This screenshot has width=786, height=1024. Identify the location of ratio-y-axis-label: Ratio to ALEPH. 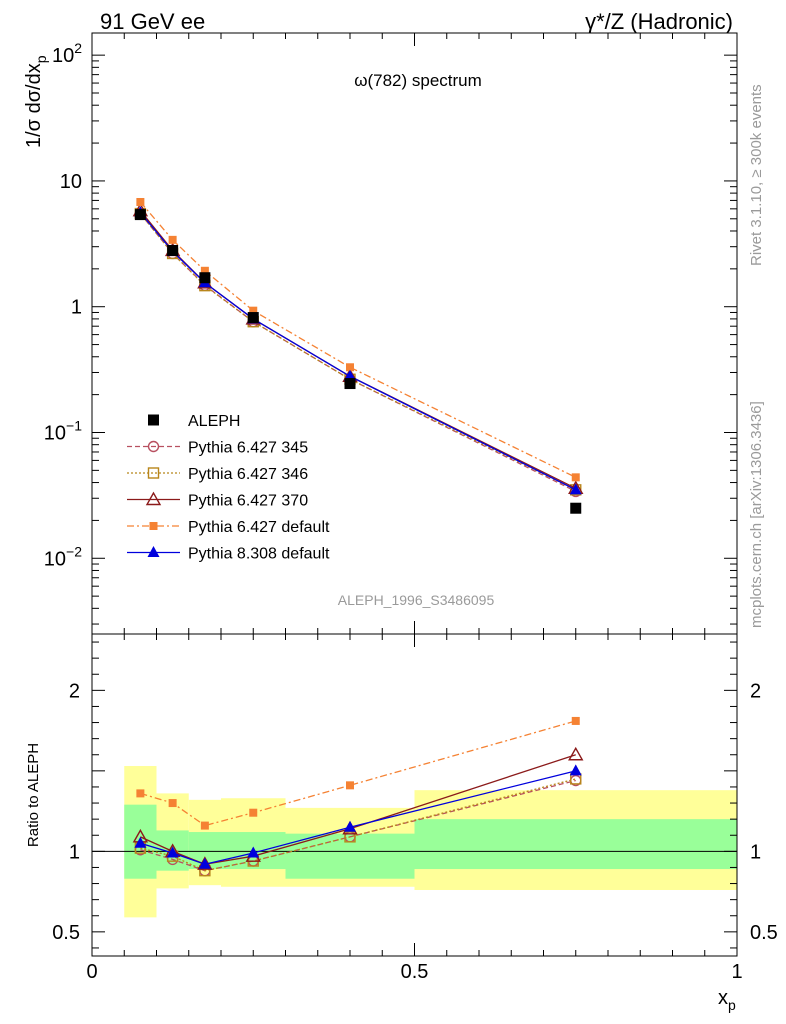
(33, 795).